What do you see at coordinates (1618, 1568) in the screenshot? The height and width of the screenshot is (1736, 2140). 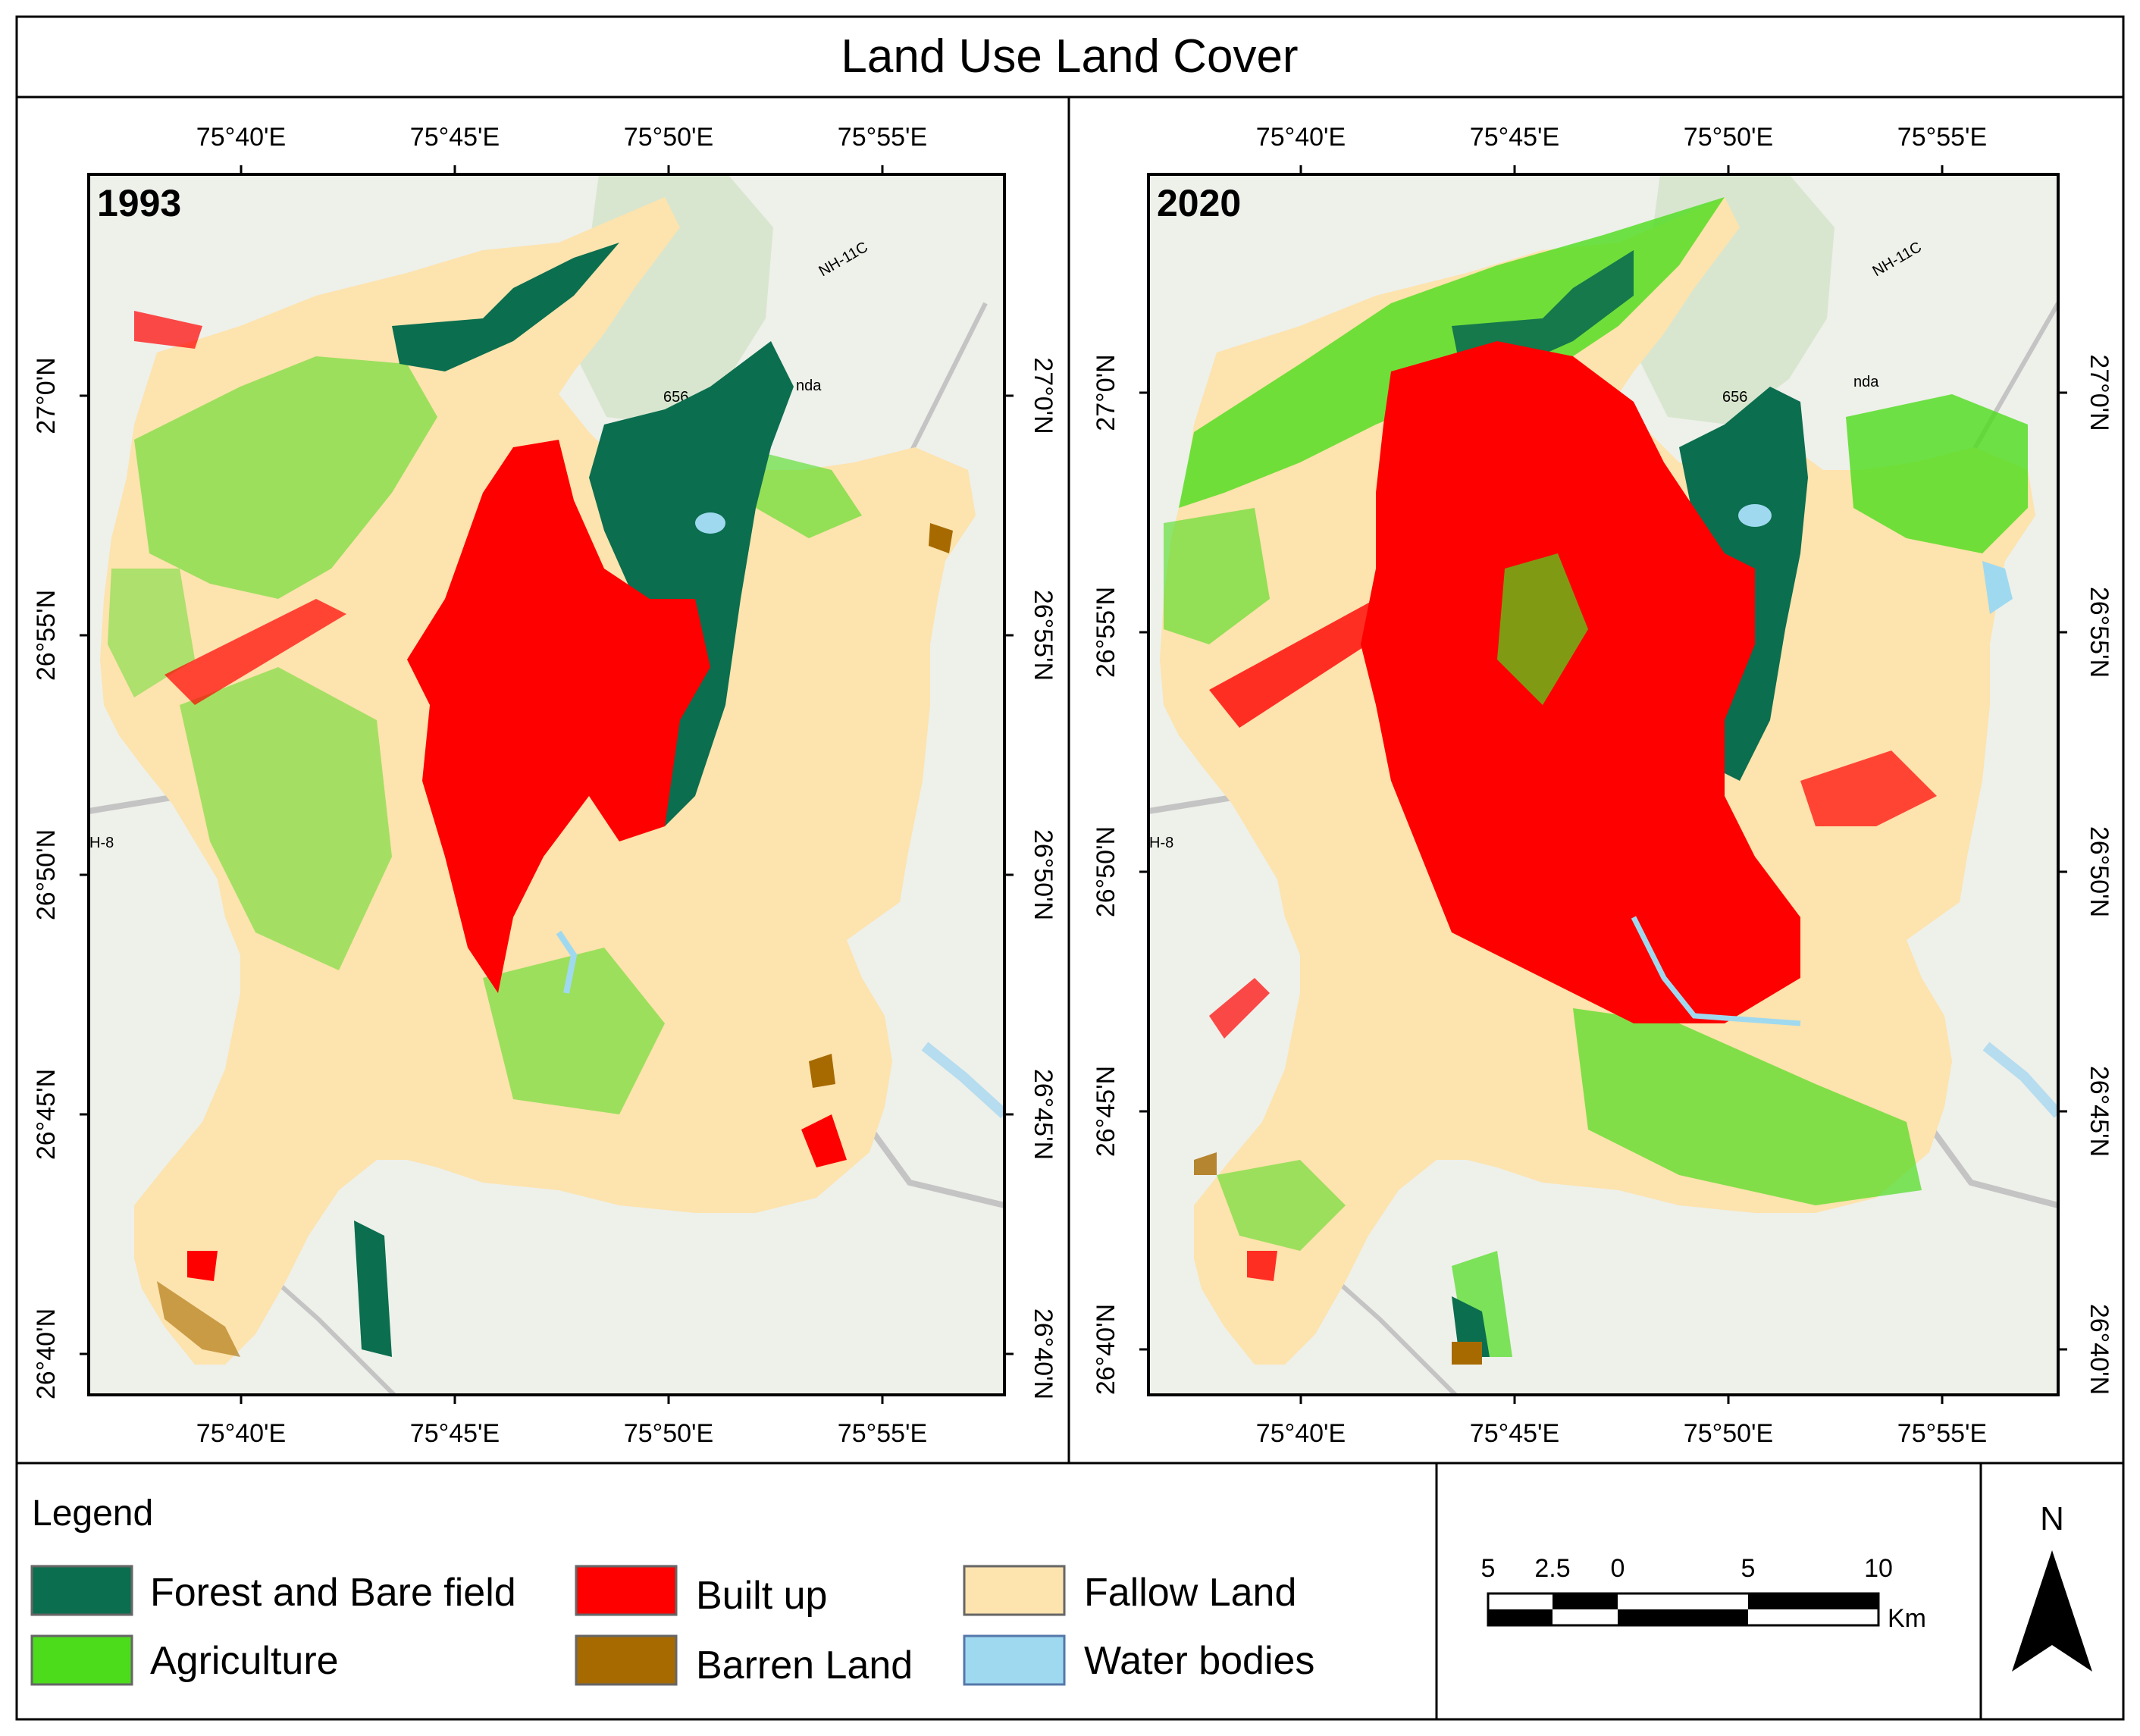 I see `scale-label: 0` at bounding box center [1618, 1568].